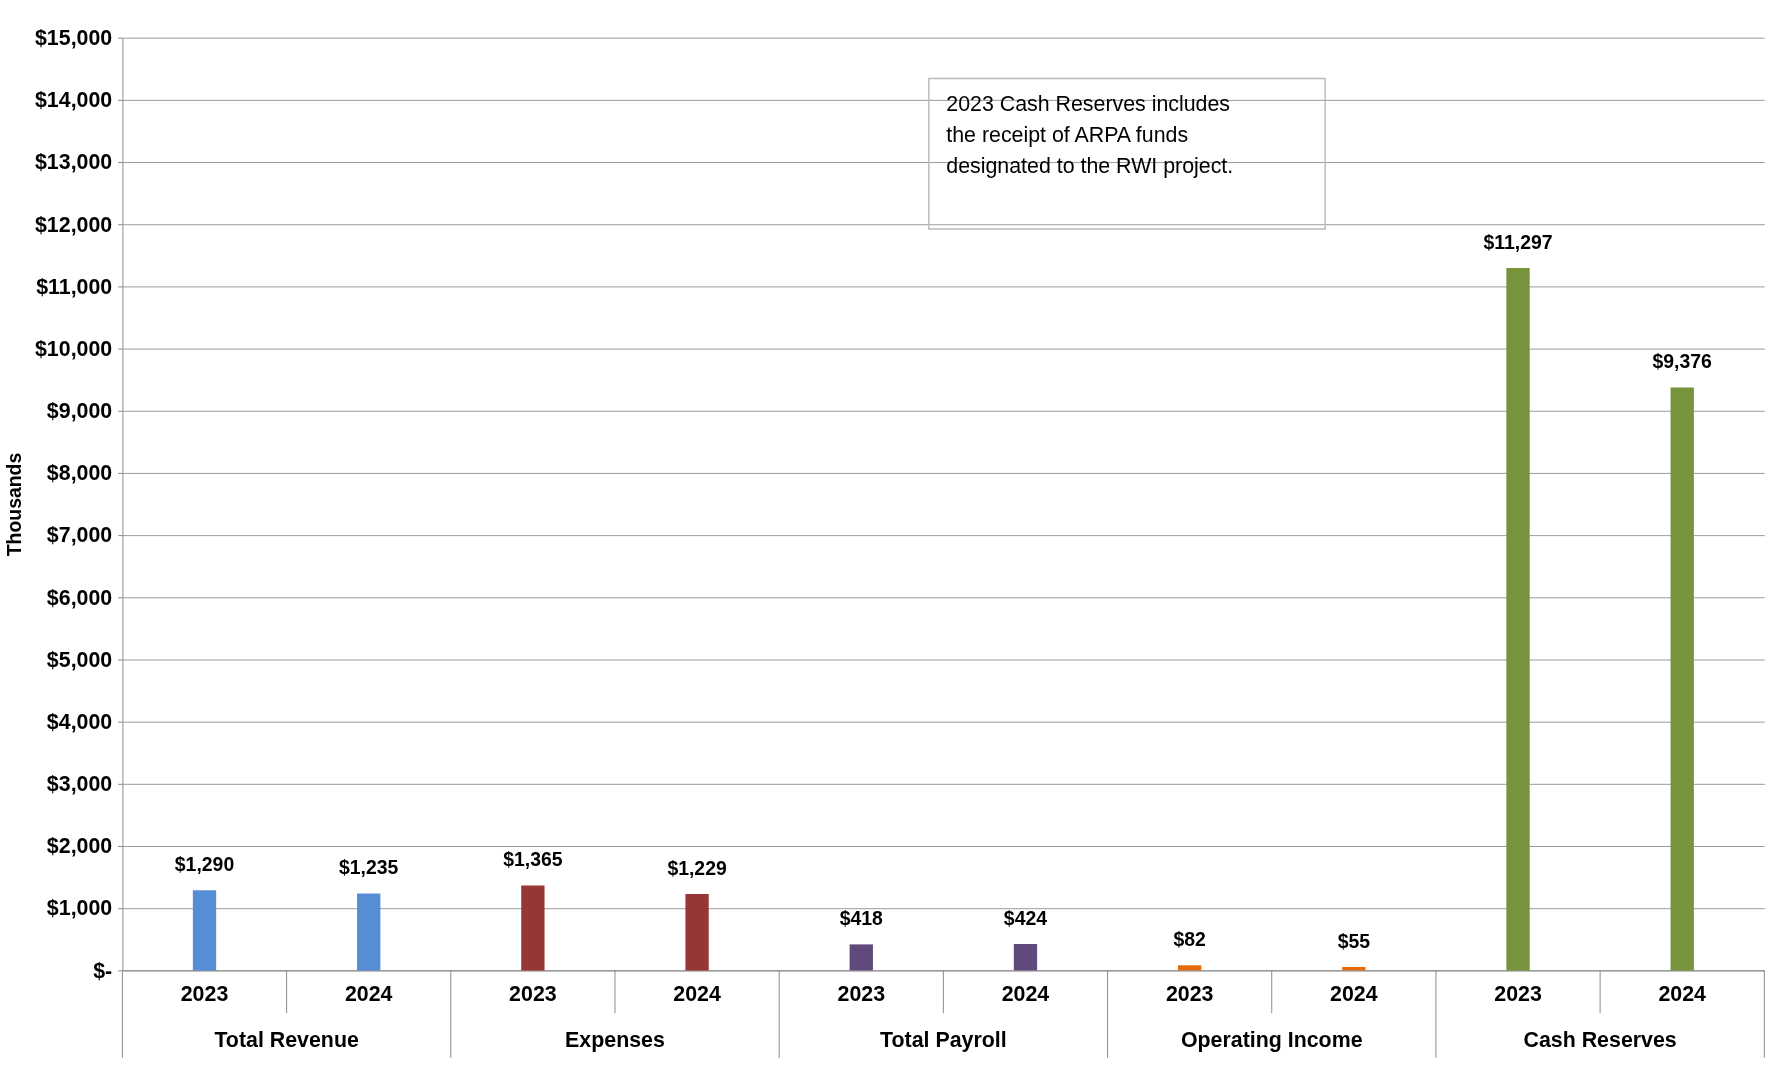 The image size is (1775, 1091). What do you see at coordinates (103, 970) in the screenshot?
I see `y-tick-label: $-` at bounding box center [103, 970].